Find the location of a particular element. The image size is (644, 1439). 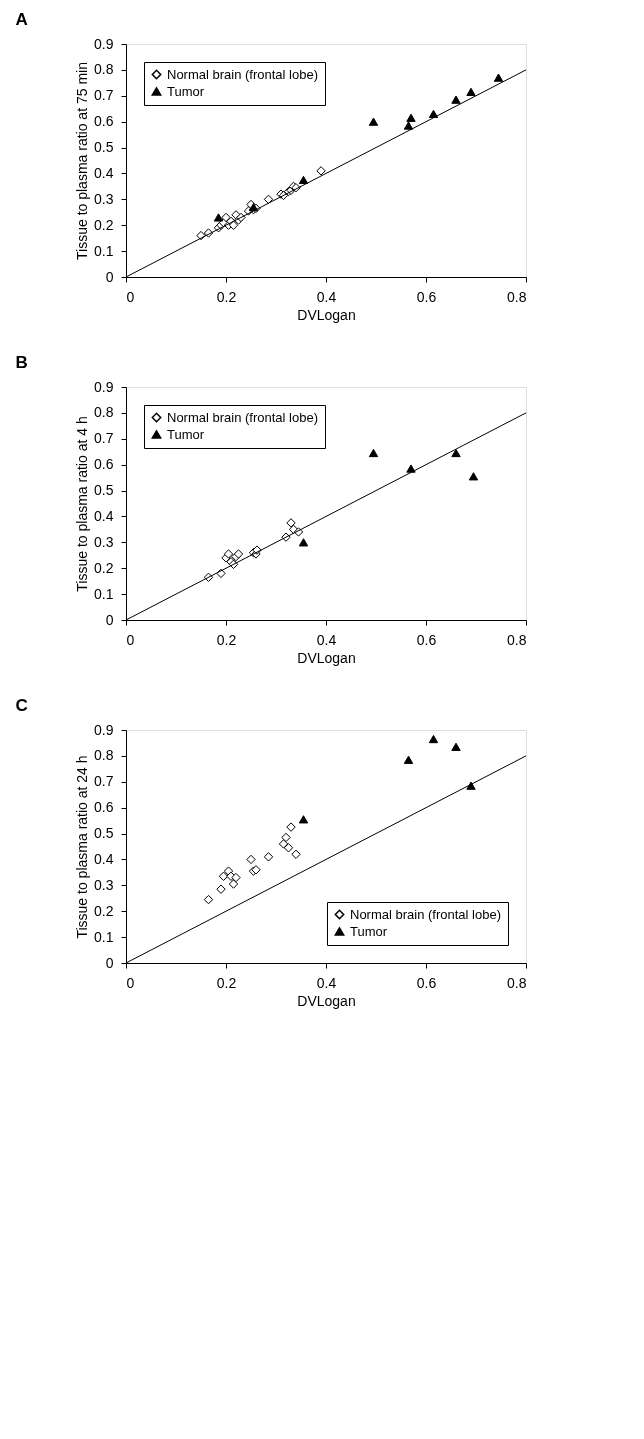

chart-title: A is located at coordinates (21, 19).